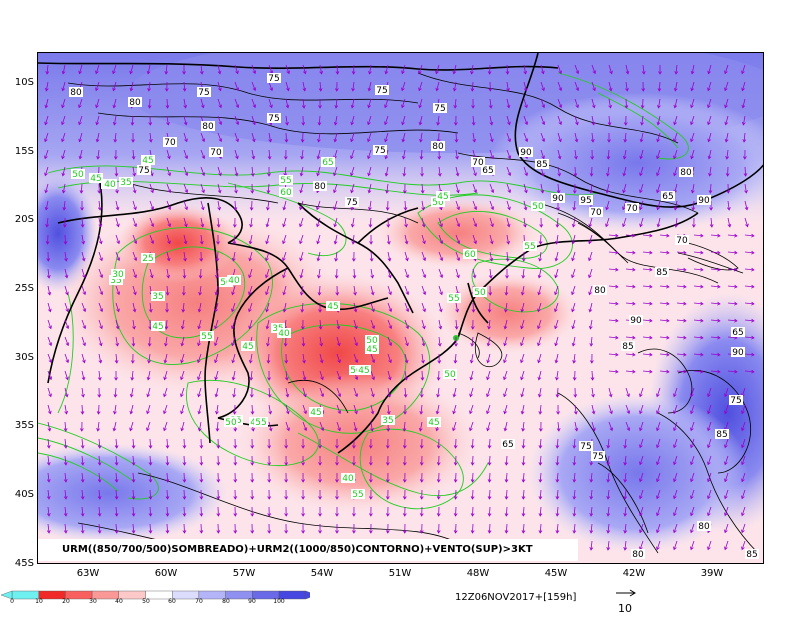  Describe the element at coordinates (226, 283) in the screenshot. I see `contour-label: 50` at that location.